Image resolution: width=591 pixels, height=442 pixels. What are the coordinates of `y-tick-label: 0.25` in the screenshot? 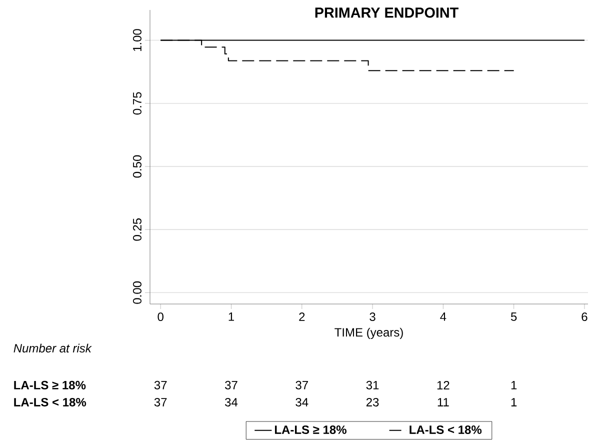 It's located at (137, 229).